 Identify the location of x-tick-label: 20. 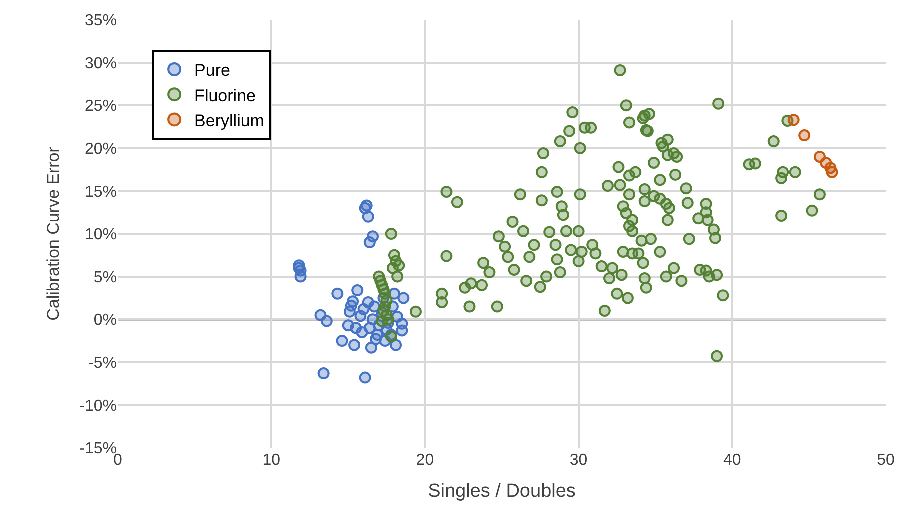
(425, 460).